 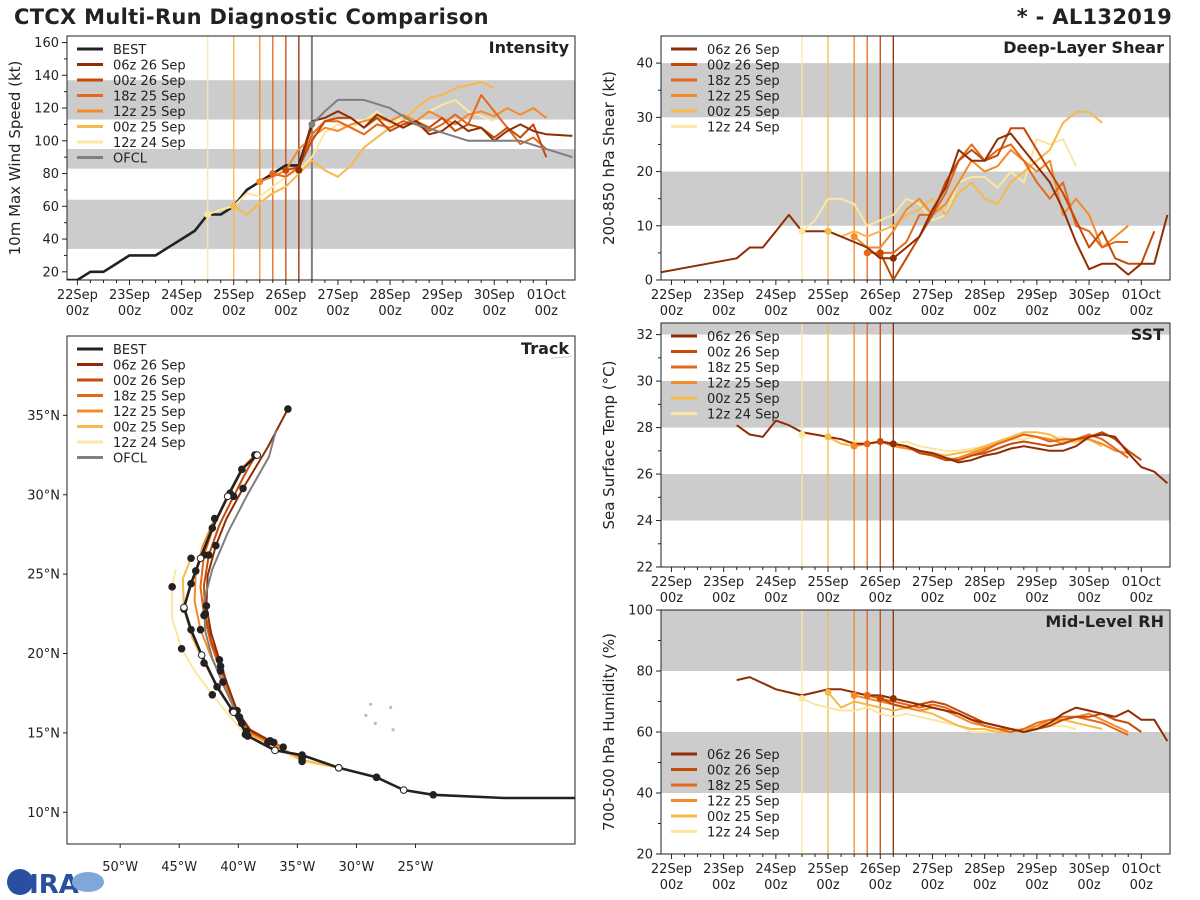 I want to click on track-ytick-label: 35°N, so click(x=43, y=416).